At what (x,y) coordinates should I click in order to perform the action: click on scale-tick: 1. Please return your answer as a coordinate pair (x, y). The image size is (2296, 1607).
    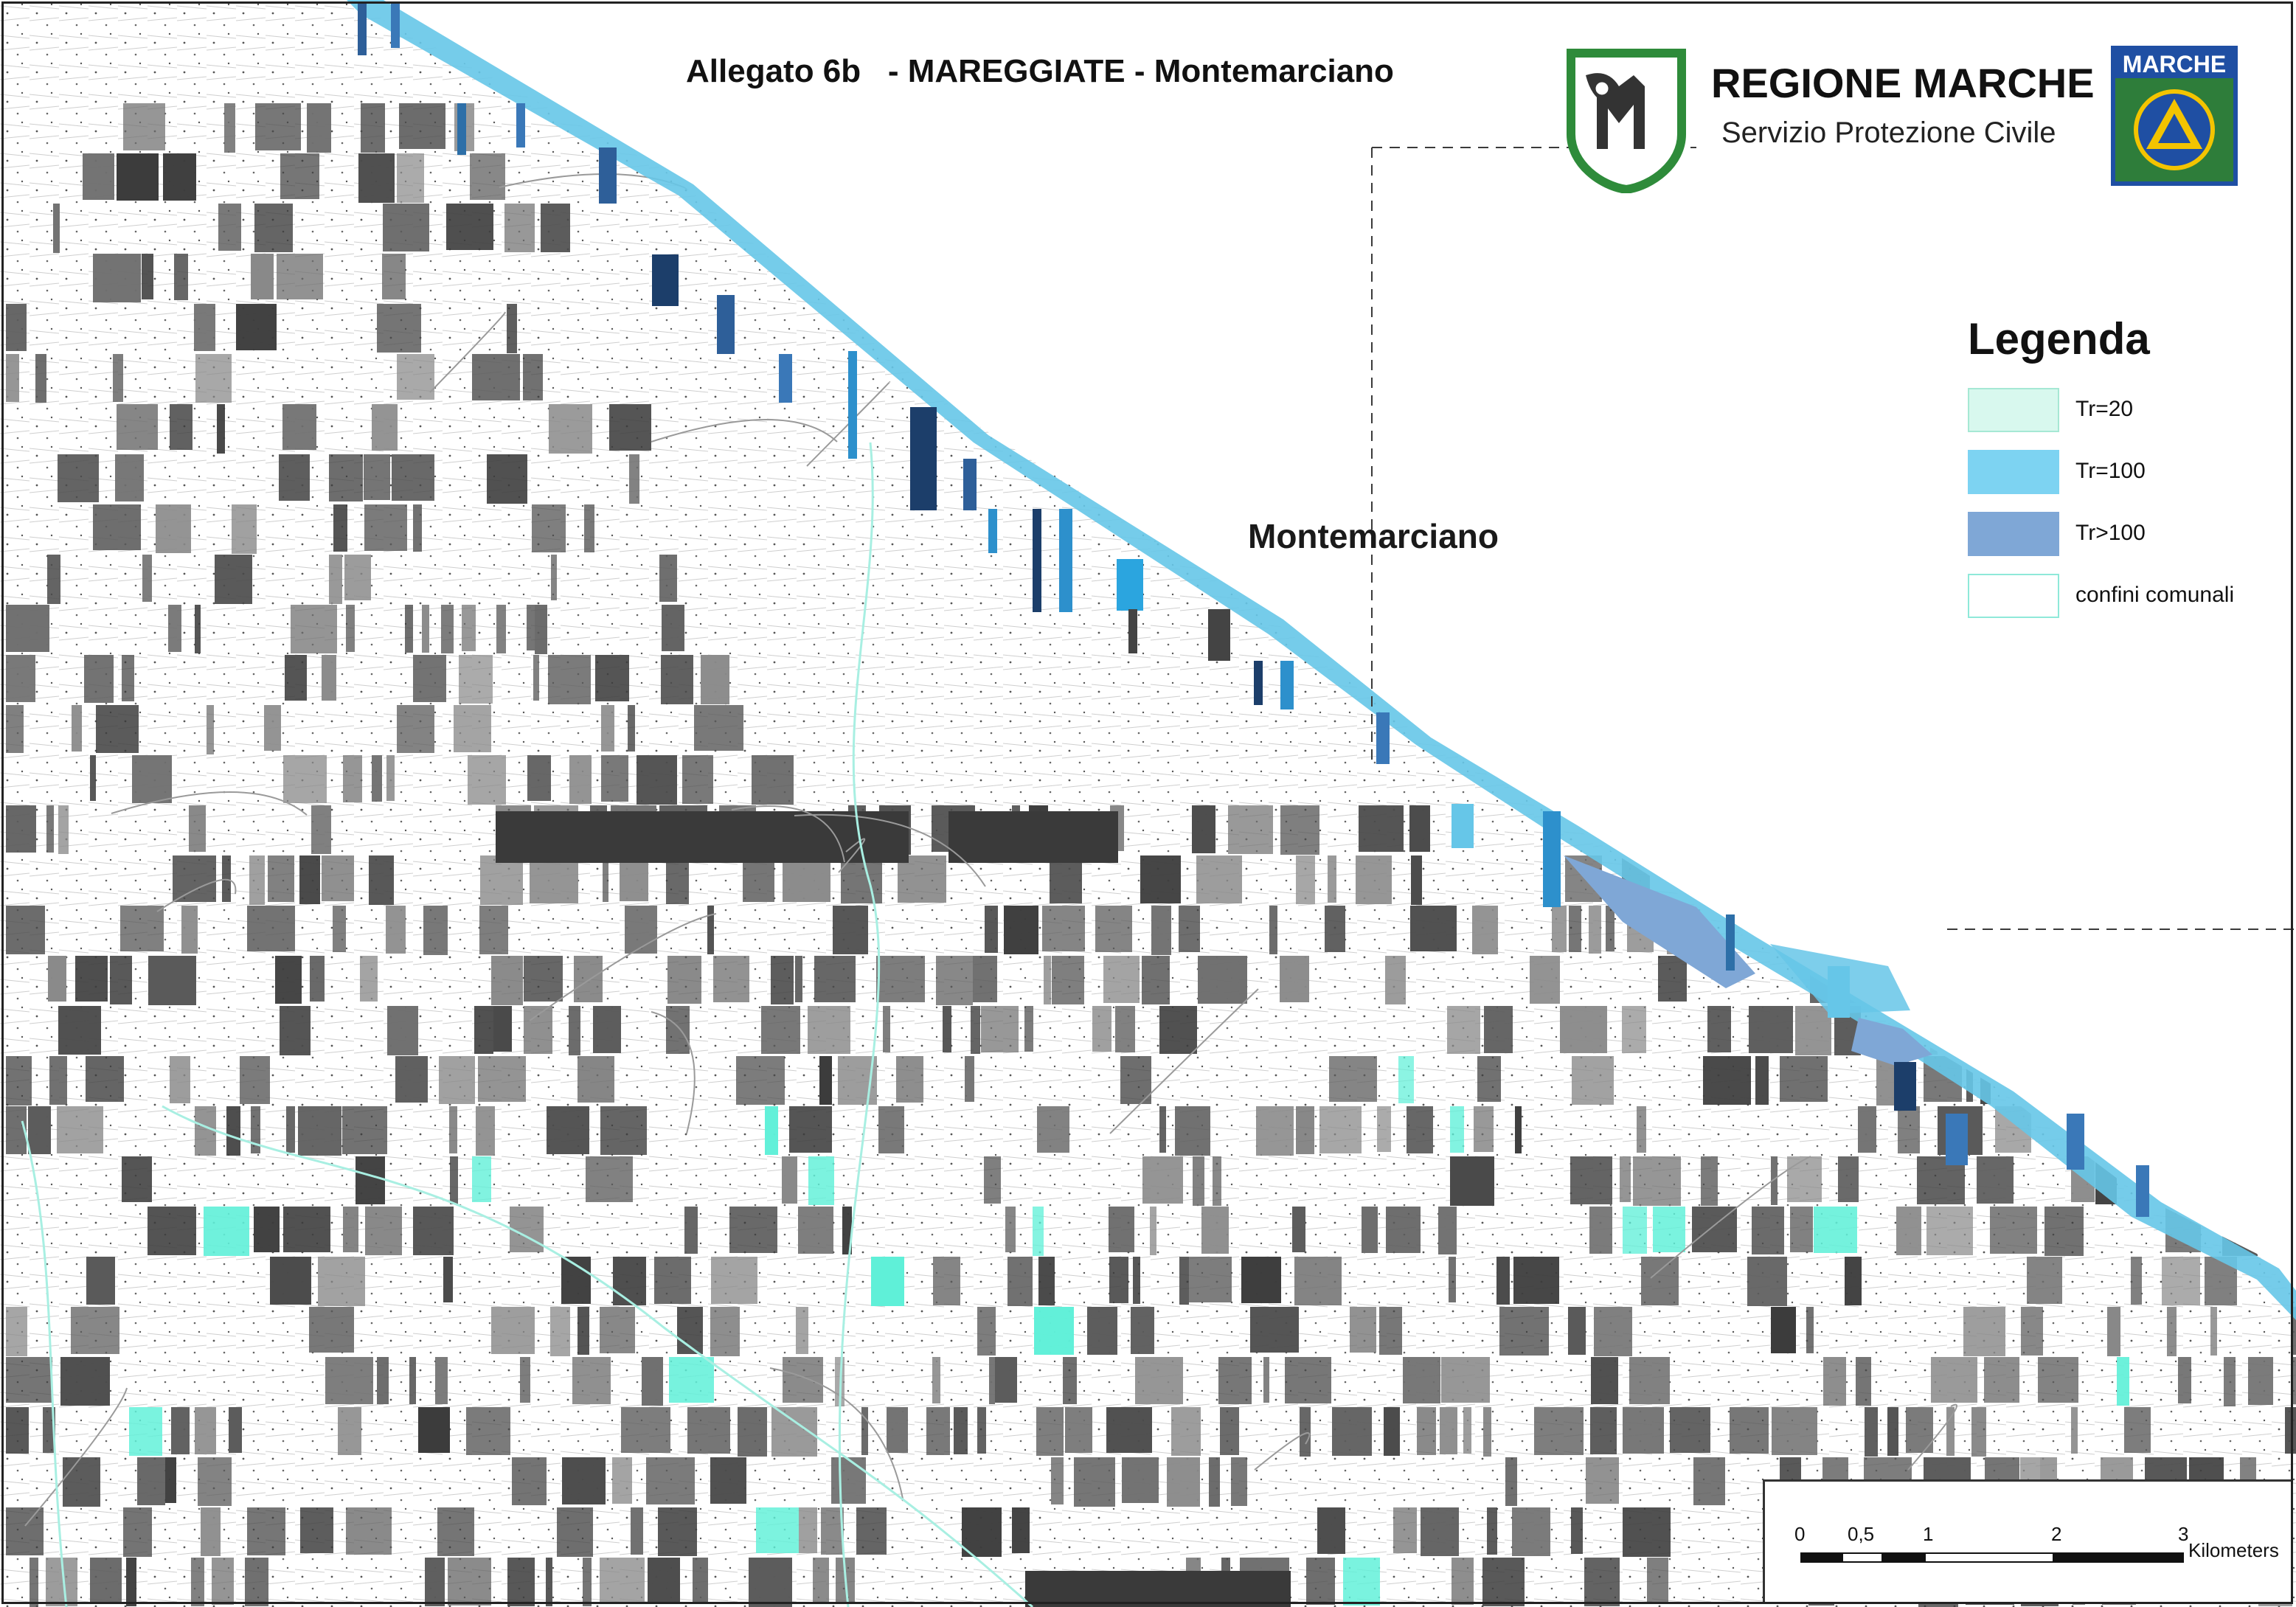
    Looking at the image, I should click on (1928, 1534).